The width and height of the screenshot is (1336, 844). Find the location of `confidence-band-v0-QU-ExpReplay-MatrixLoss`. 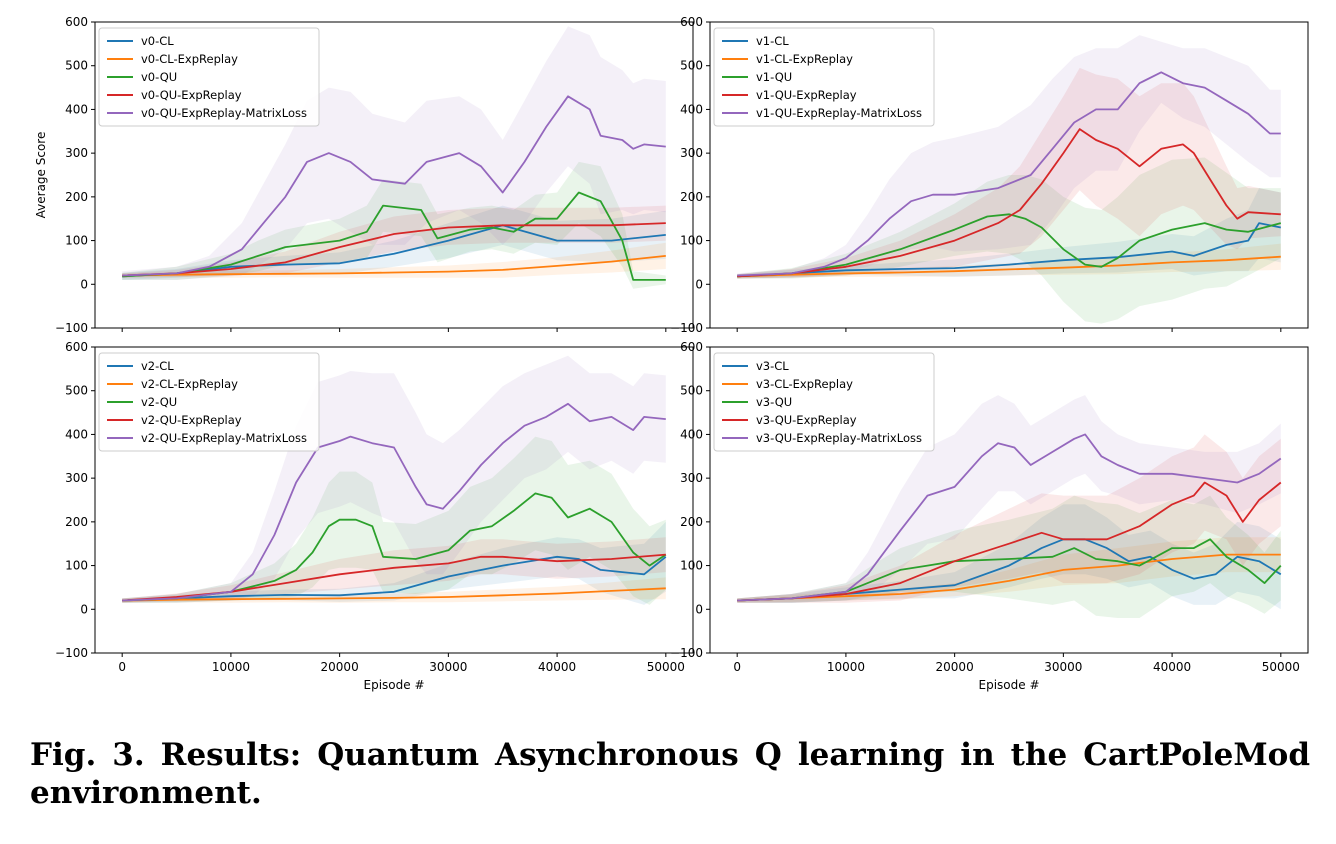

confidence-band-v0-QU-ExpReplay-MatrixLoss is located at coordinates (394, 153).